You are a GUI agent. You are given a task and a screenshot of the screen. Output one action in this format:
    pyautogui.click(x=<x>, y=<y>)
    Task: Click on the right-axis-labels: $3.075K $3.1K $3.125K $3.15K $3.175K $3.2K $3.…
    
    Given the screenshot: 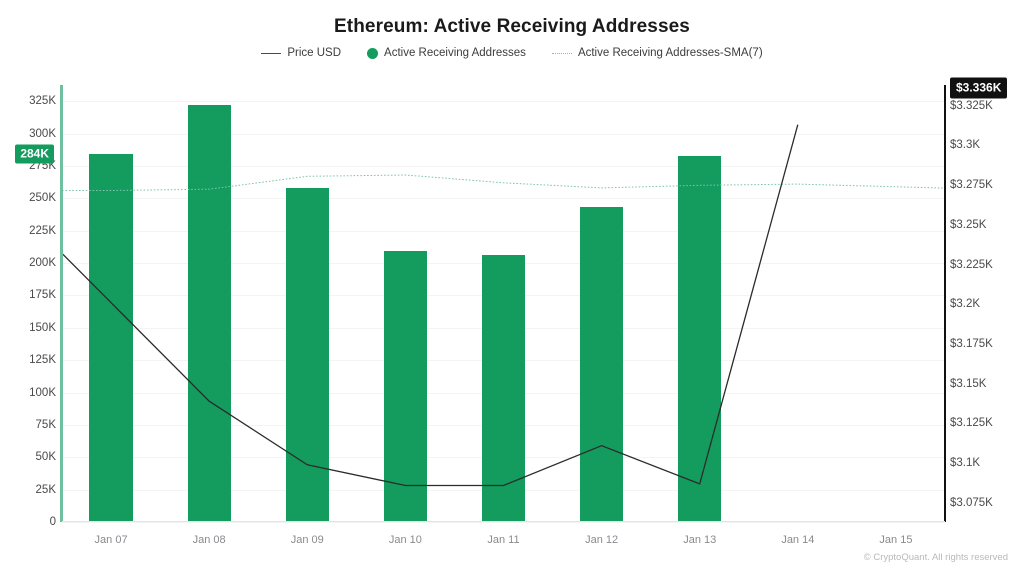 What is the action you would take?
    pyautogui.click(x=987, y=288)
    